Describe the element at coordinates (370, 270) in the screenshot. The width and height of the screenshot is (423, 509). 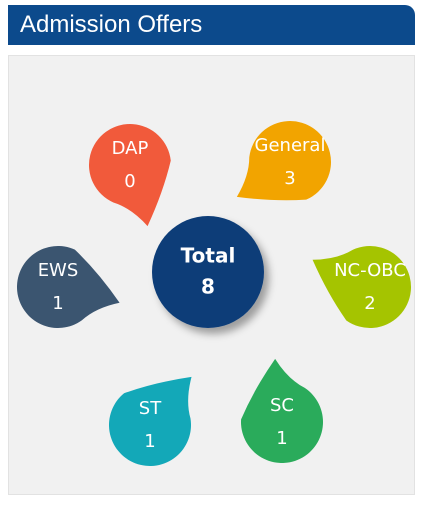
I see `petal-name: NC-OBC` at that location.